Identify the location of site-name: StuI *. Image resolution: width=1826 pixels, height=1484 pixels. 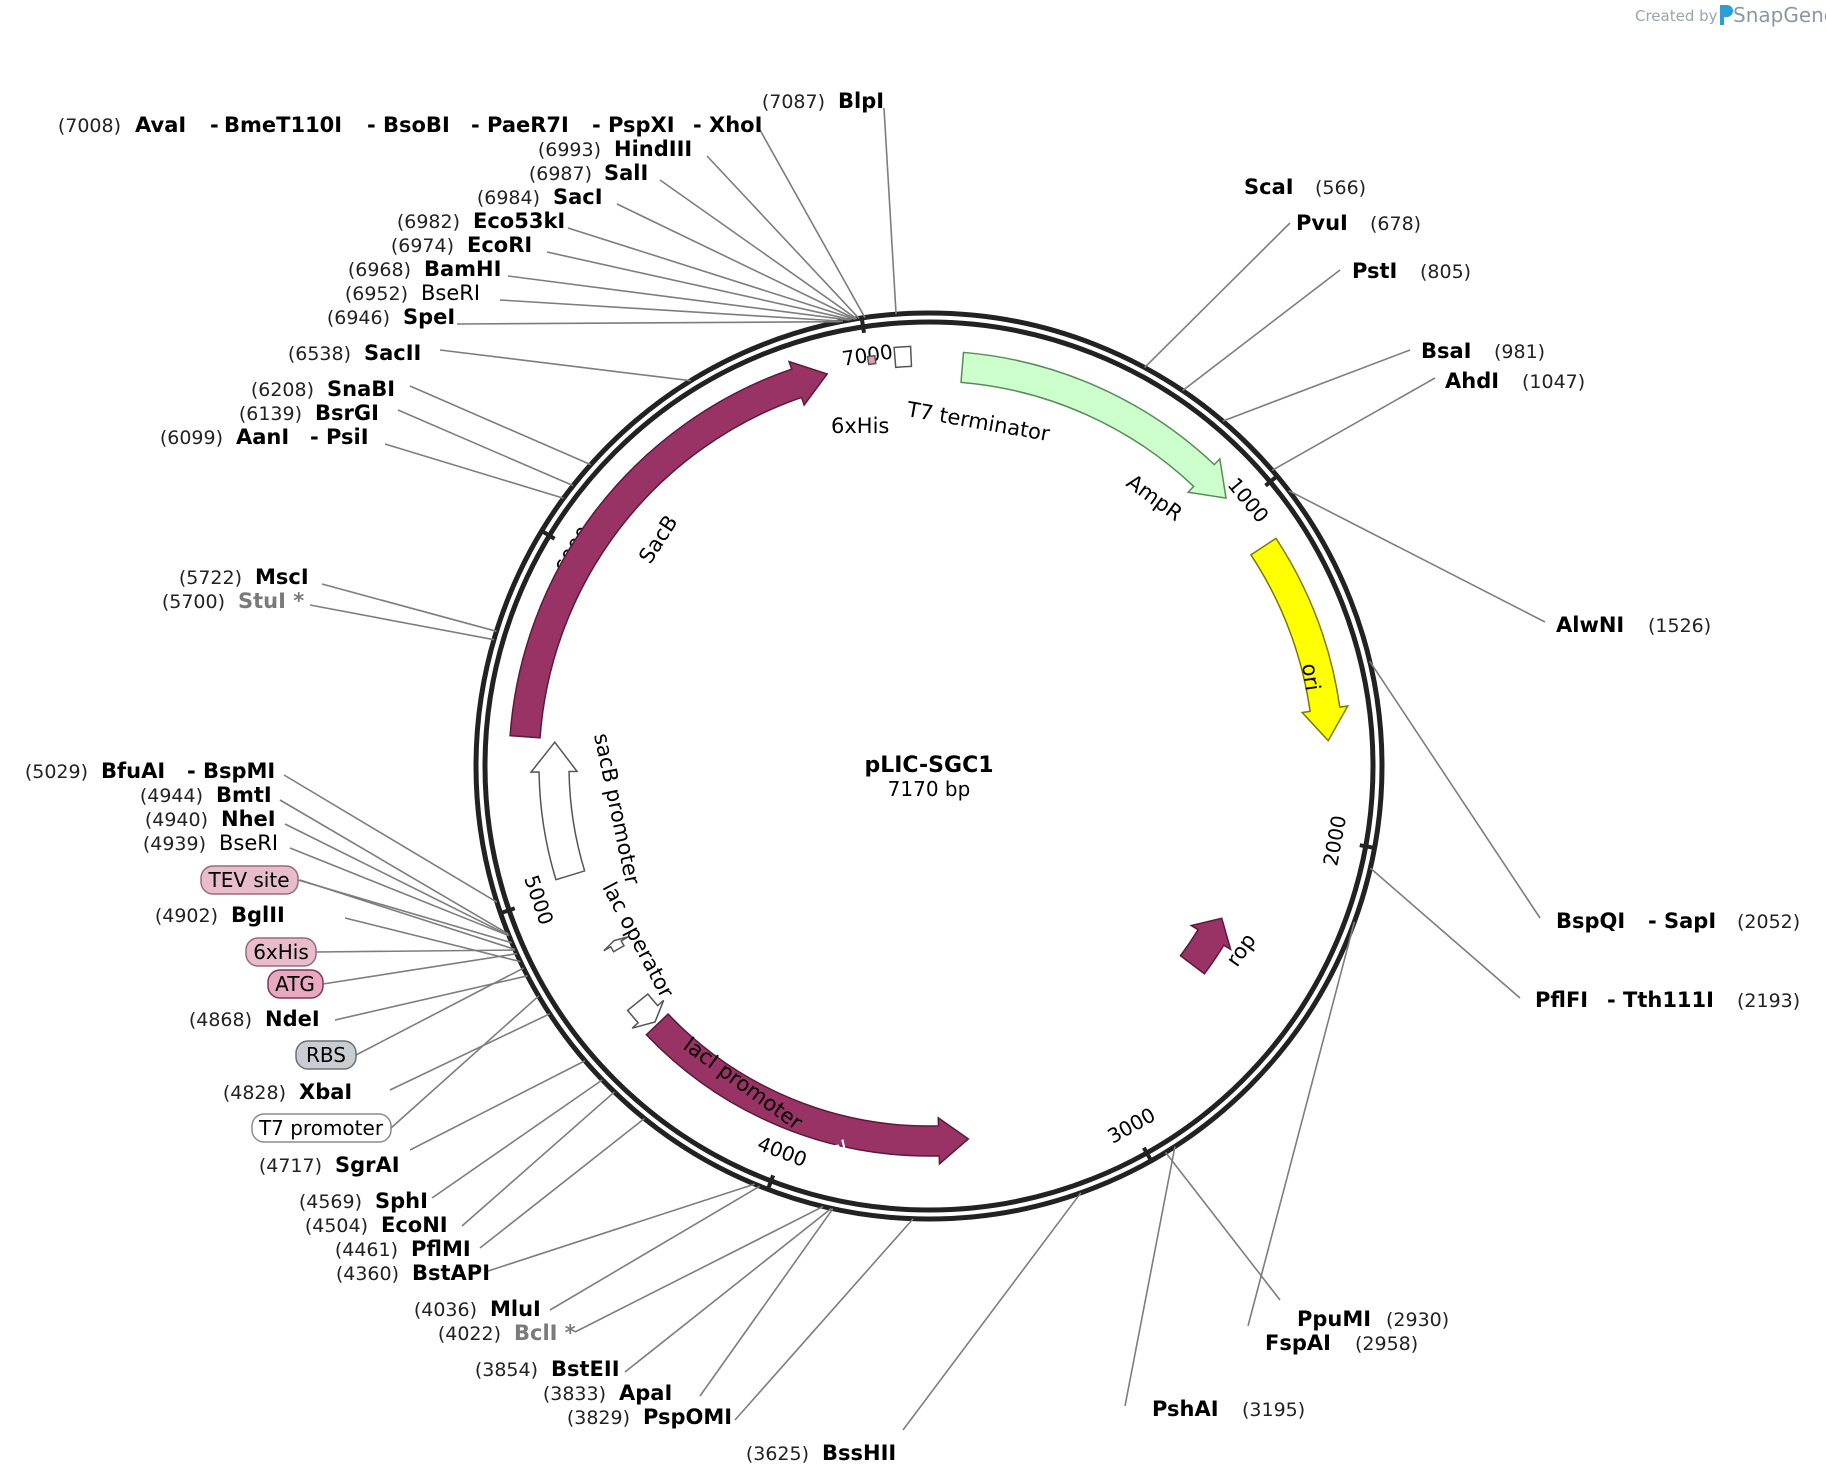
(271, 601).